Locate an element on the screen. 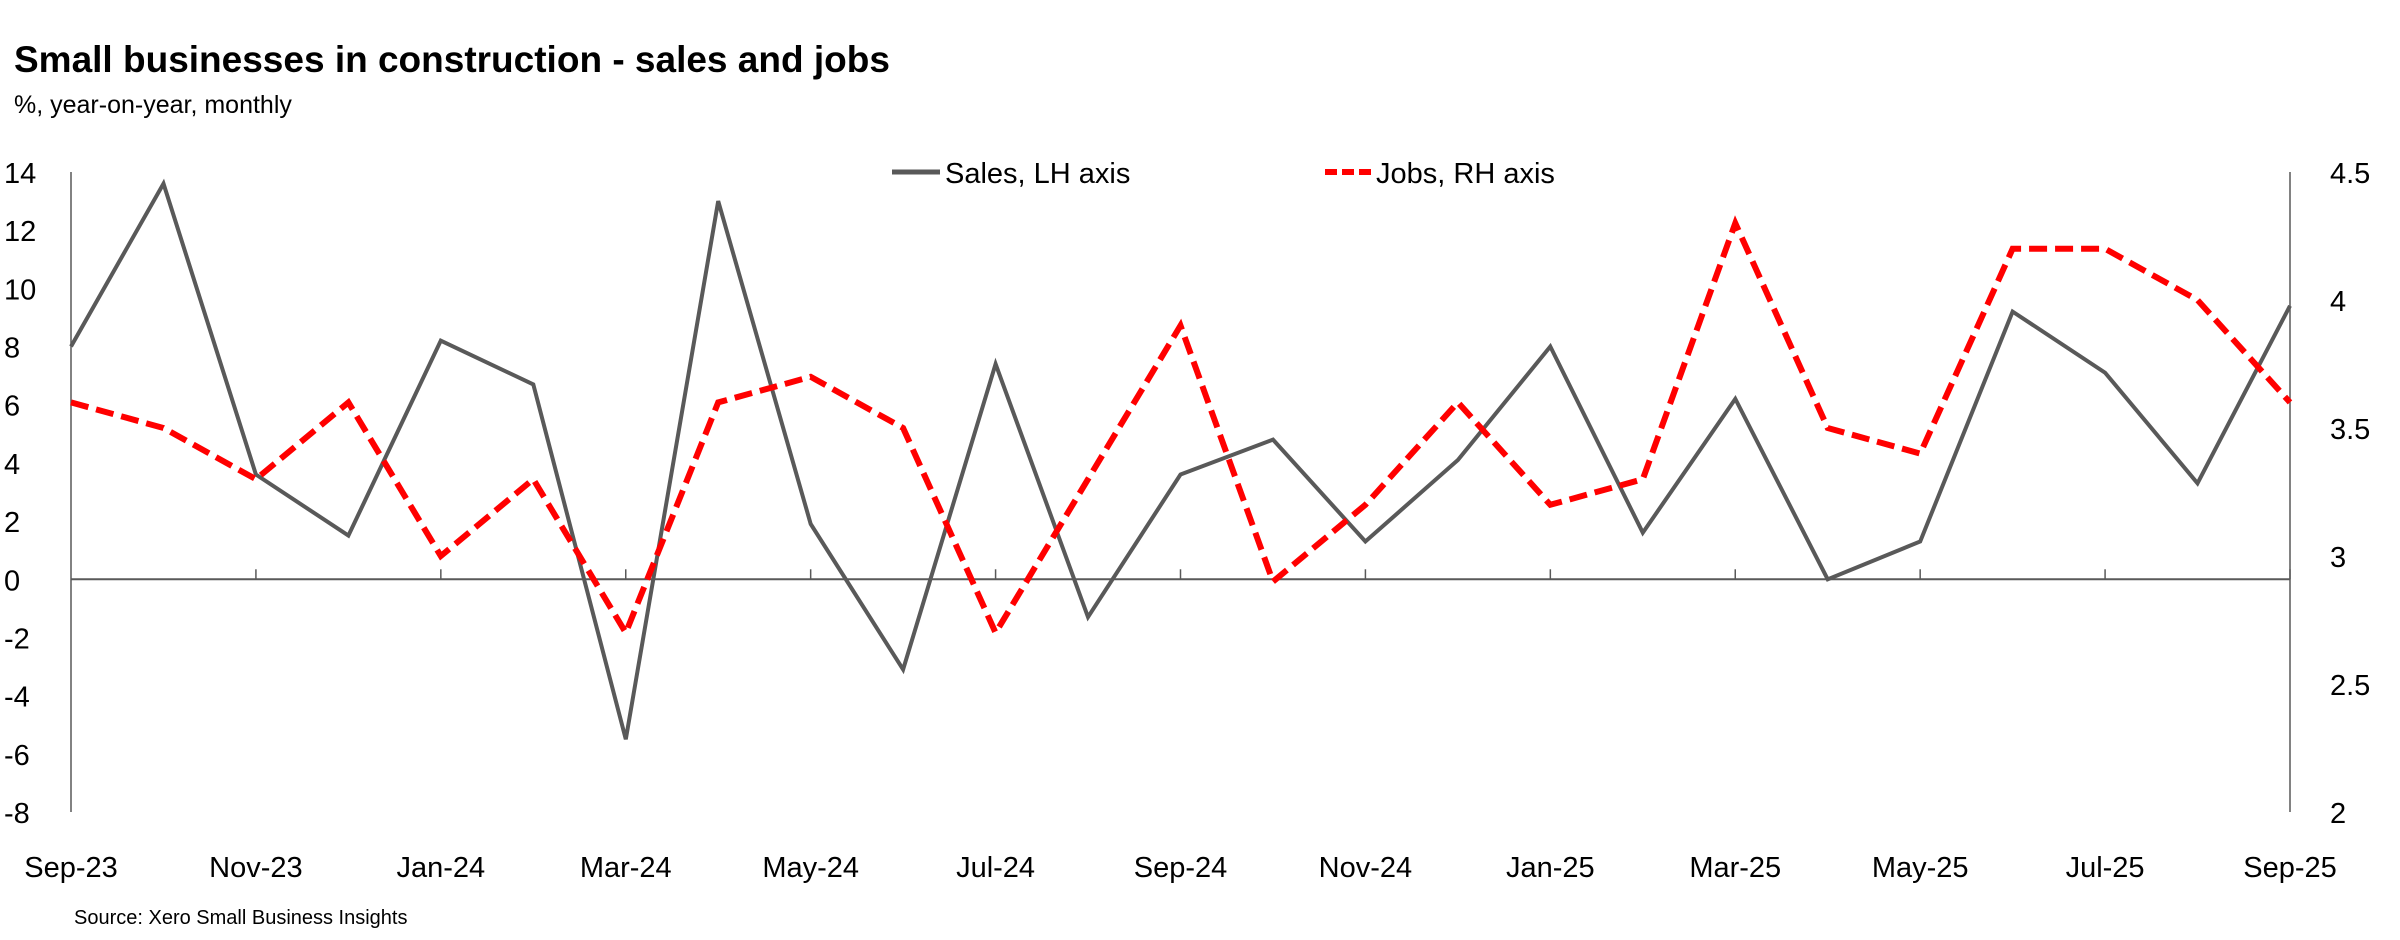  y-right-tick-label: 3 is located at coordinates (2338, 558).